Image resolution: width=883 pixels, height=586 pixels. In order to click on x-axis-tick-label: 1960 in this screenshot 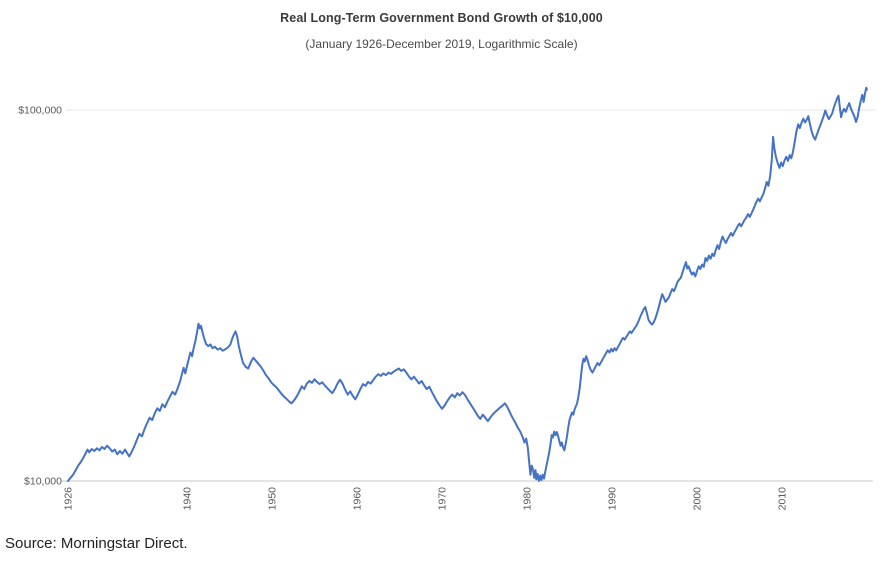, I will do `click(358, 499)`.